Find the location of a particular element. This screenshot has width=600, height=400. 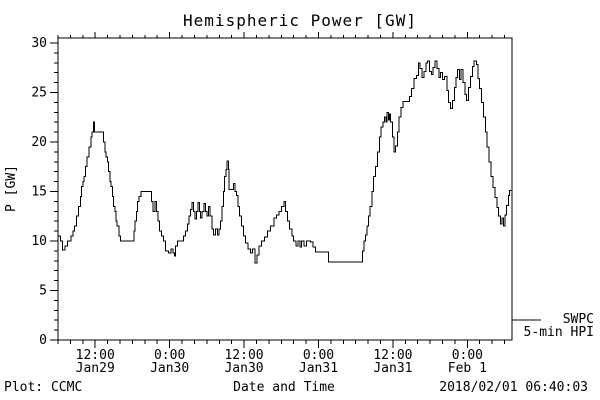

y-tick-label: 0 is located at coordinates (43, 340).